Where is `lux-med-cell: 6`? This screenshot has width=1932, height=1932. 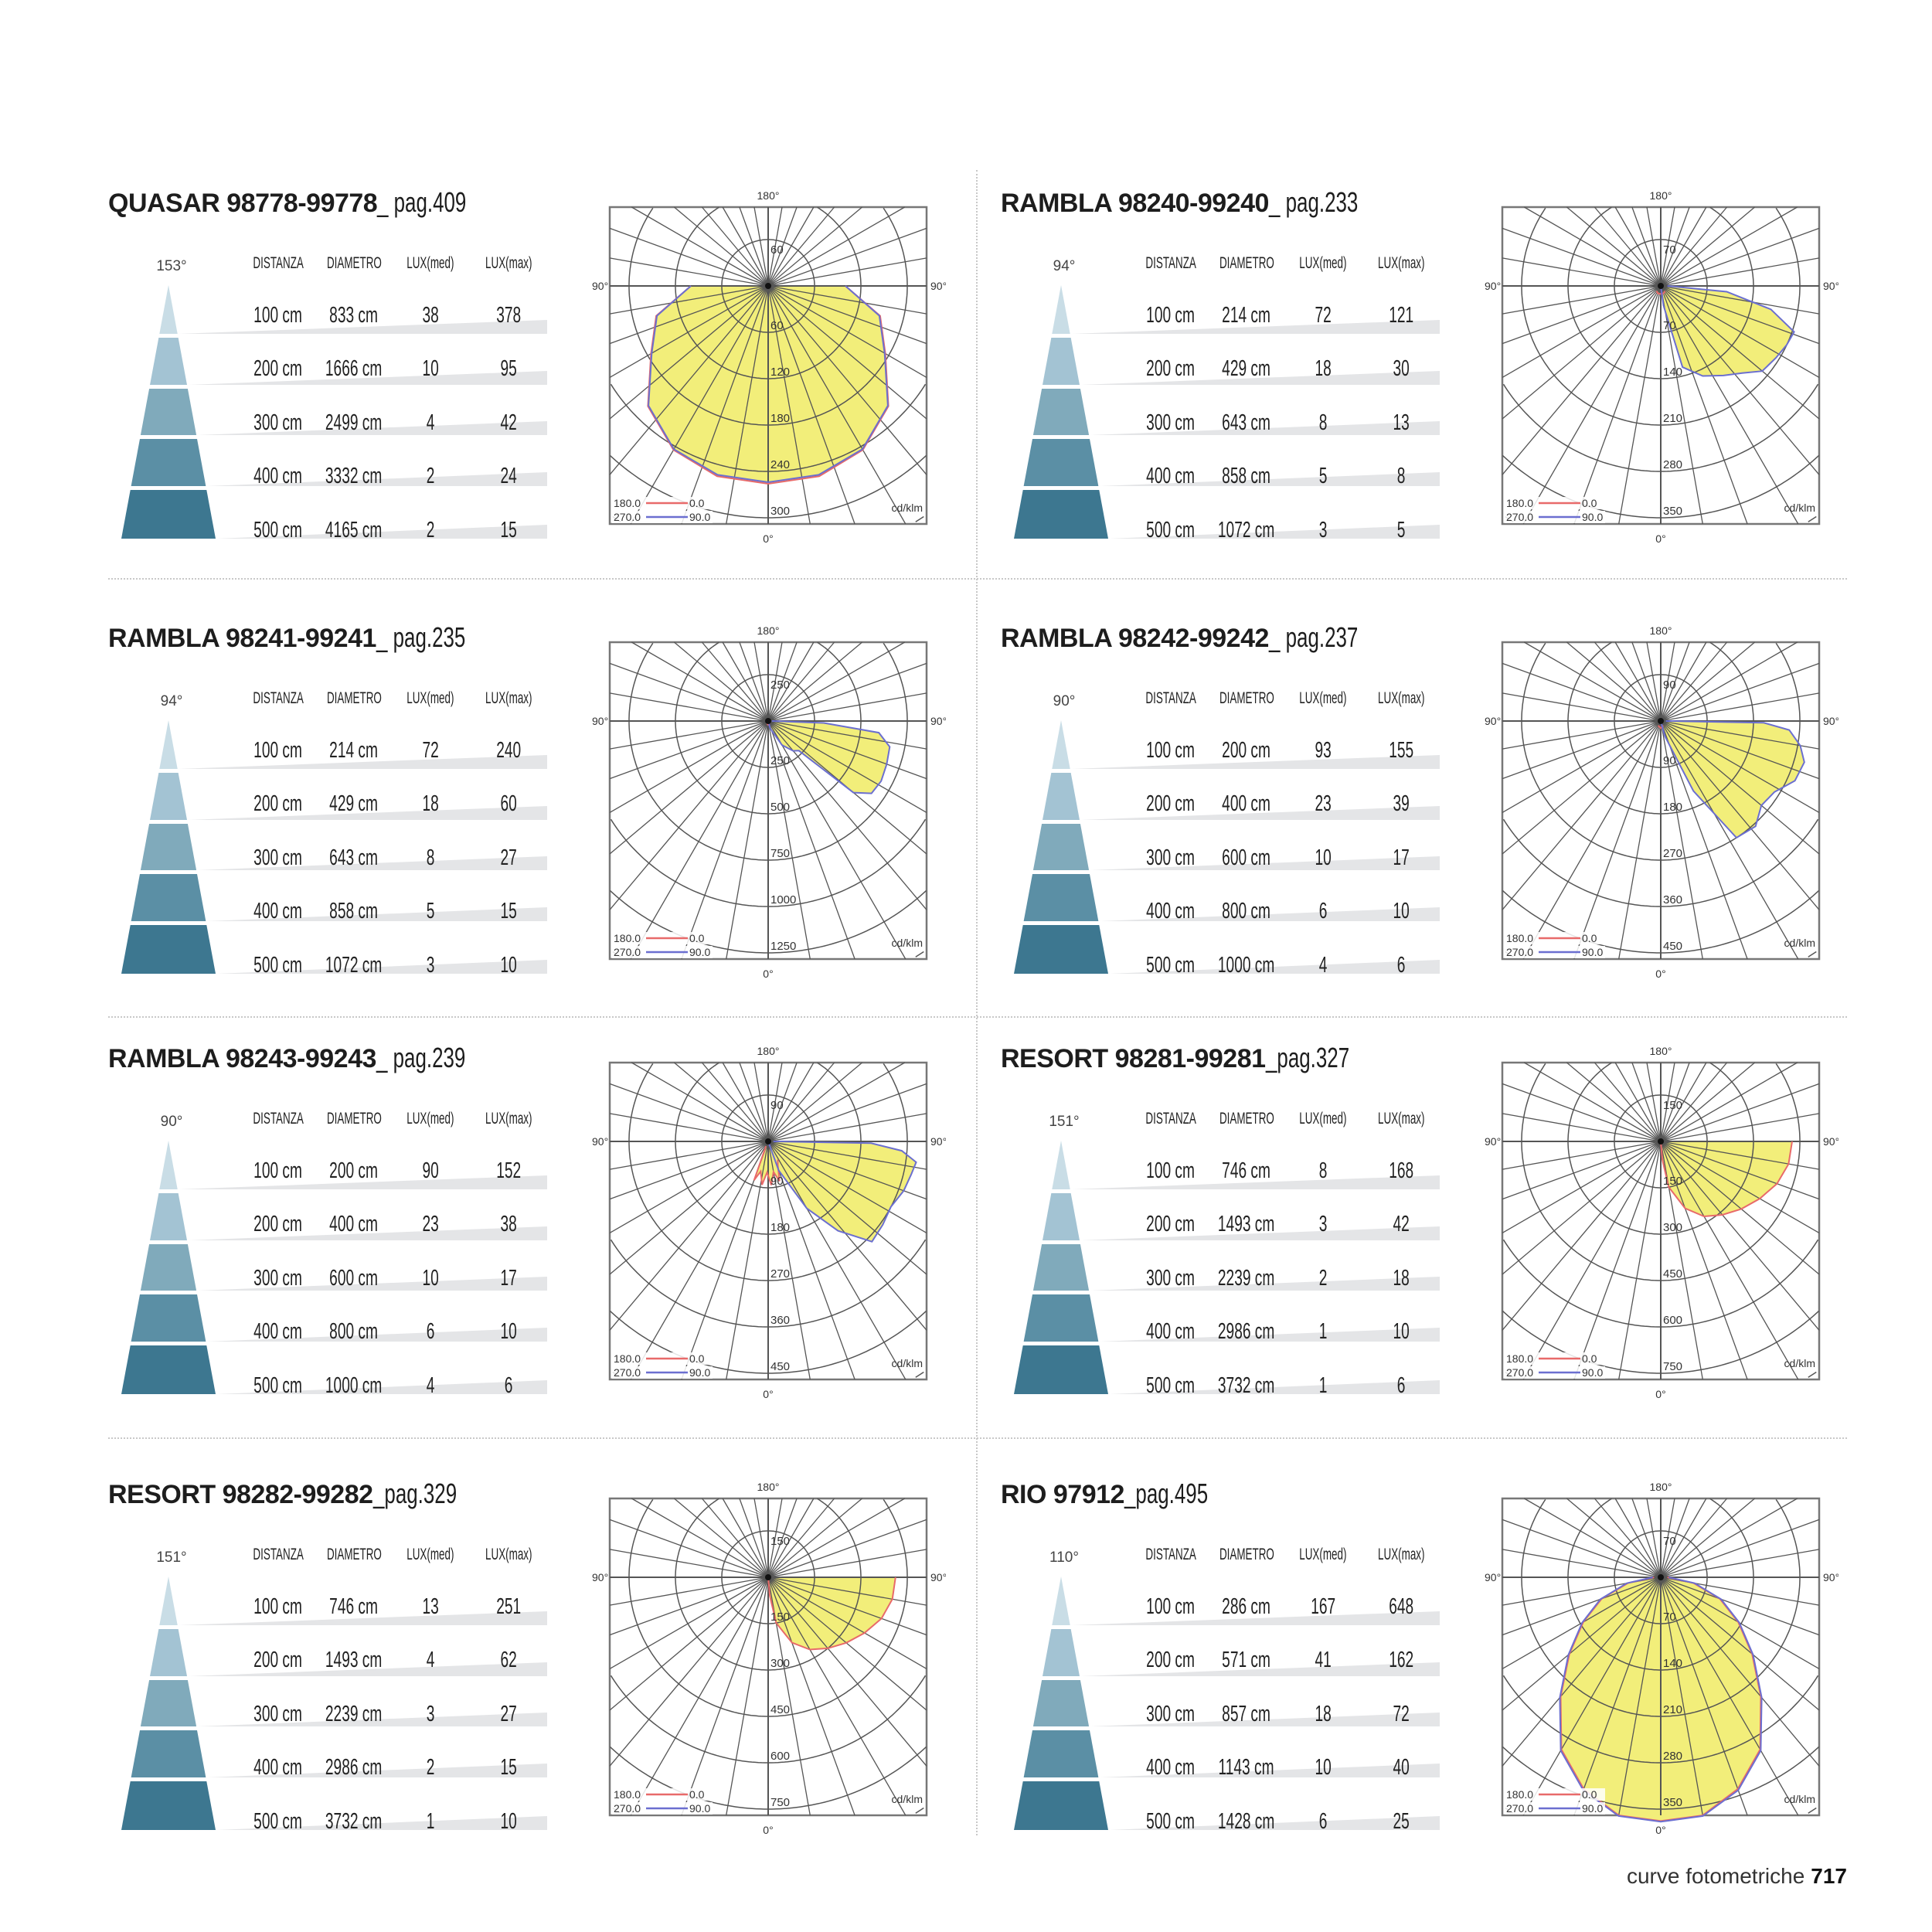 lux-med-cell: 6 is located at coordinates (1323, 911).